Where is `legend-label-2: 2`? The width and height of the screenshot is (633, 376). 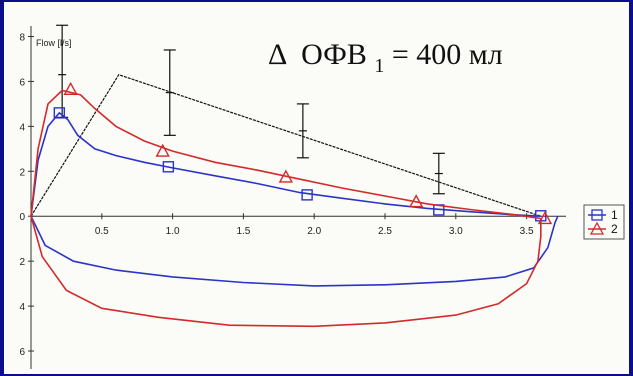 legend-label-2: 2 is located at coordinates (614, 229).